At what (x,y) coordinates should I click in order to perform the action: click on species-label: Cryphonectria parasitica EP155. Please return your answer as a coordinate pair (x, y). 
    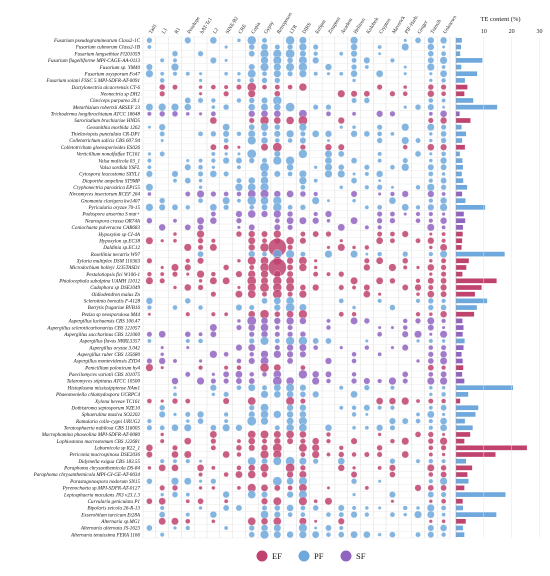
    Looking at the image, I should click on (106, 188).